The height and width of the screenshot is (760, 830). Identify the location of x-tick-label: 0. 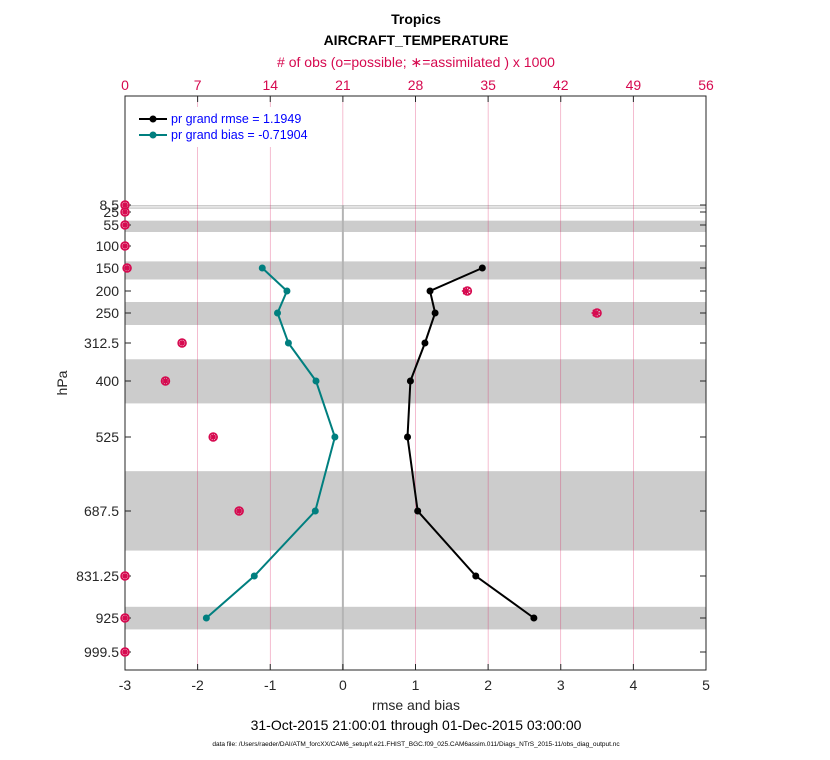
(343, 685).